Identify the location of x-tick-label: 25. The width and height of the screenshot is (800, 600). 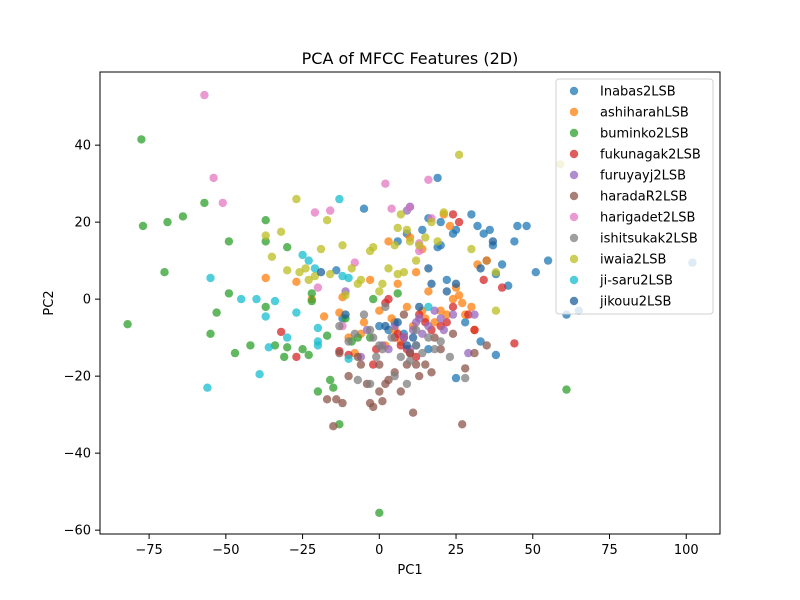
(456, 550).